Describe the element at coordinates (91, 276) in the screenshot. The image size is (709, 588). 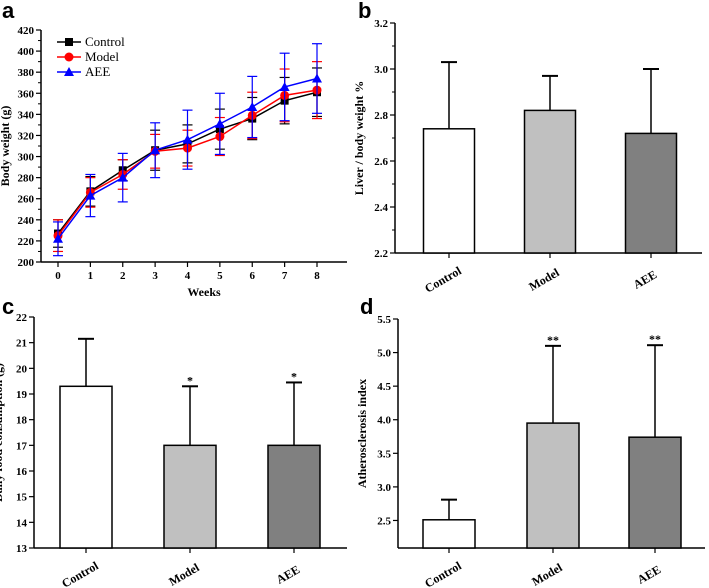
I see `x-tick-label: 1` at that location.